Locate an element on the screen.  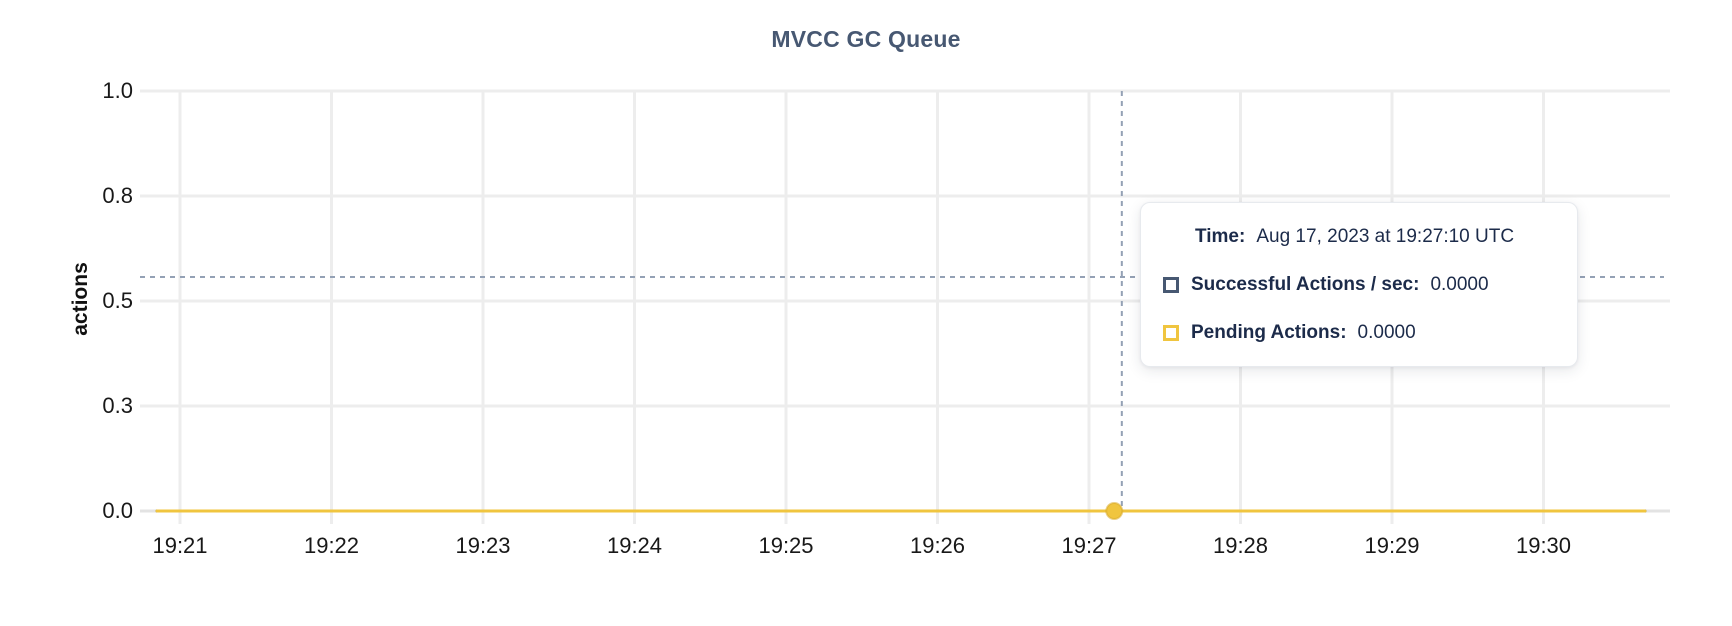
x-tick-label: 19:23 is located at coordinates (483, 545).